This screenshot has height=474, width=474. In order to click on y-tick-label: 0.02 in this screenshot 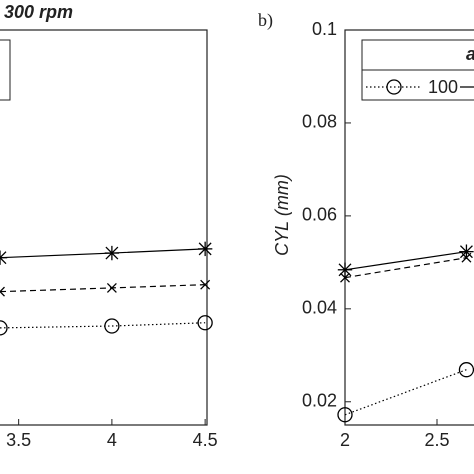, I will do `click(319, 401)`.